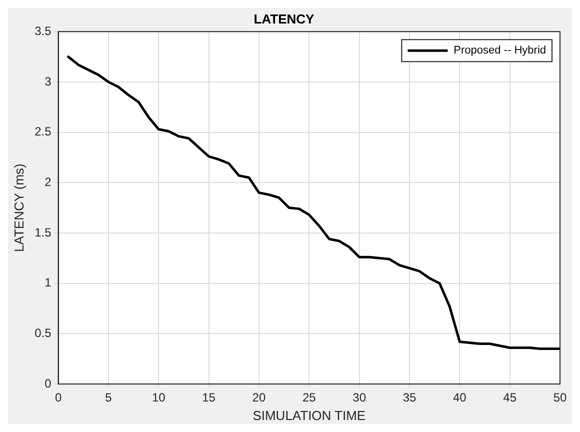 This screenshot has height=432, width=580. Describe the element at coordinates (359, 397) in the screenshot. I see `x-tick-label: 30` at that location.